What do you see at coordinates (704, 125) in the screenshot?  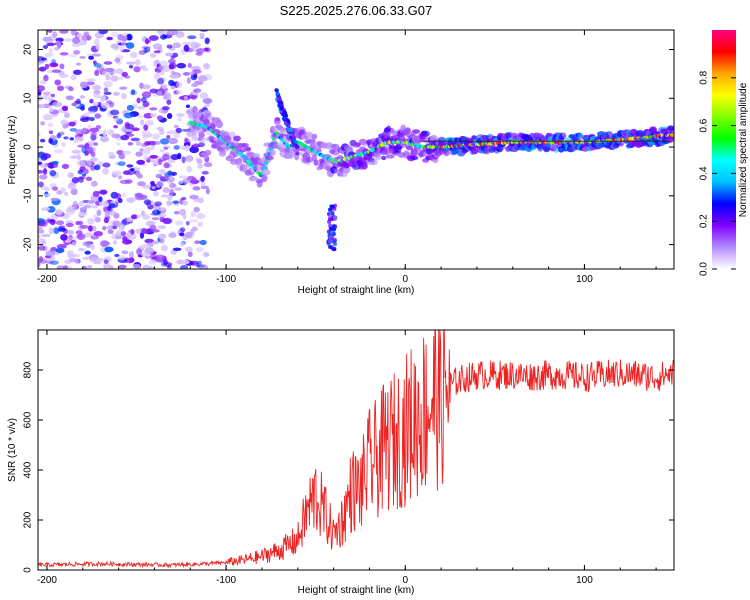 I see `colorbar-tick-label: 0.6` at bounding box center [704, 125].